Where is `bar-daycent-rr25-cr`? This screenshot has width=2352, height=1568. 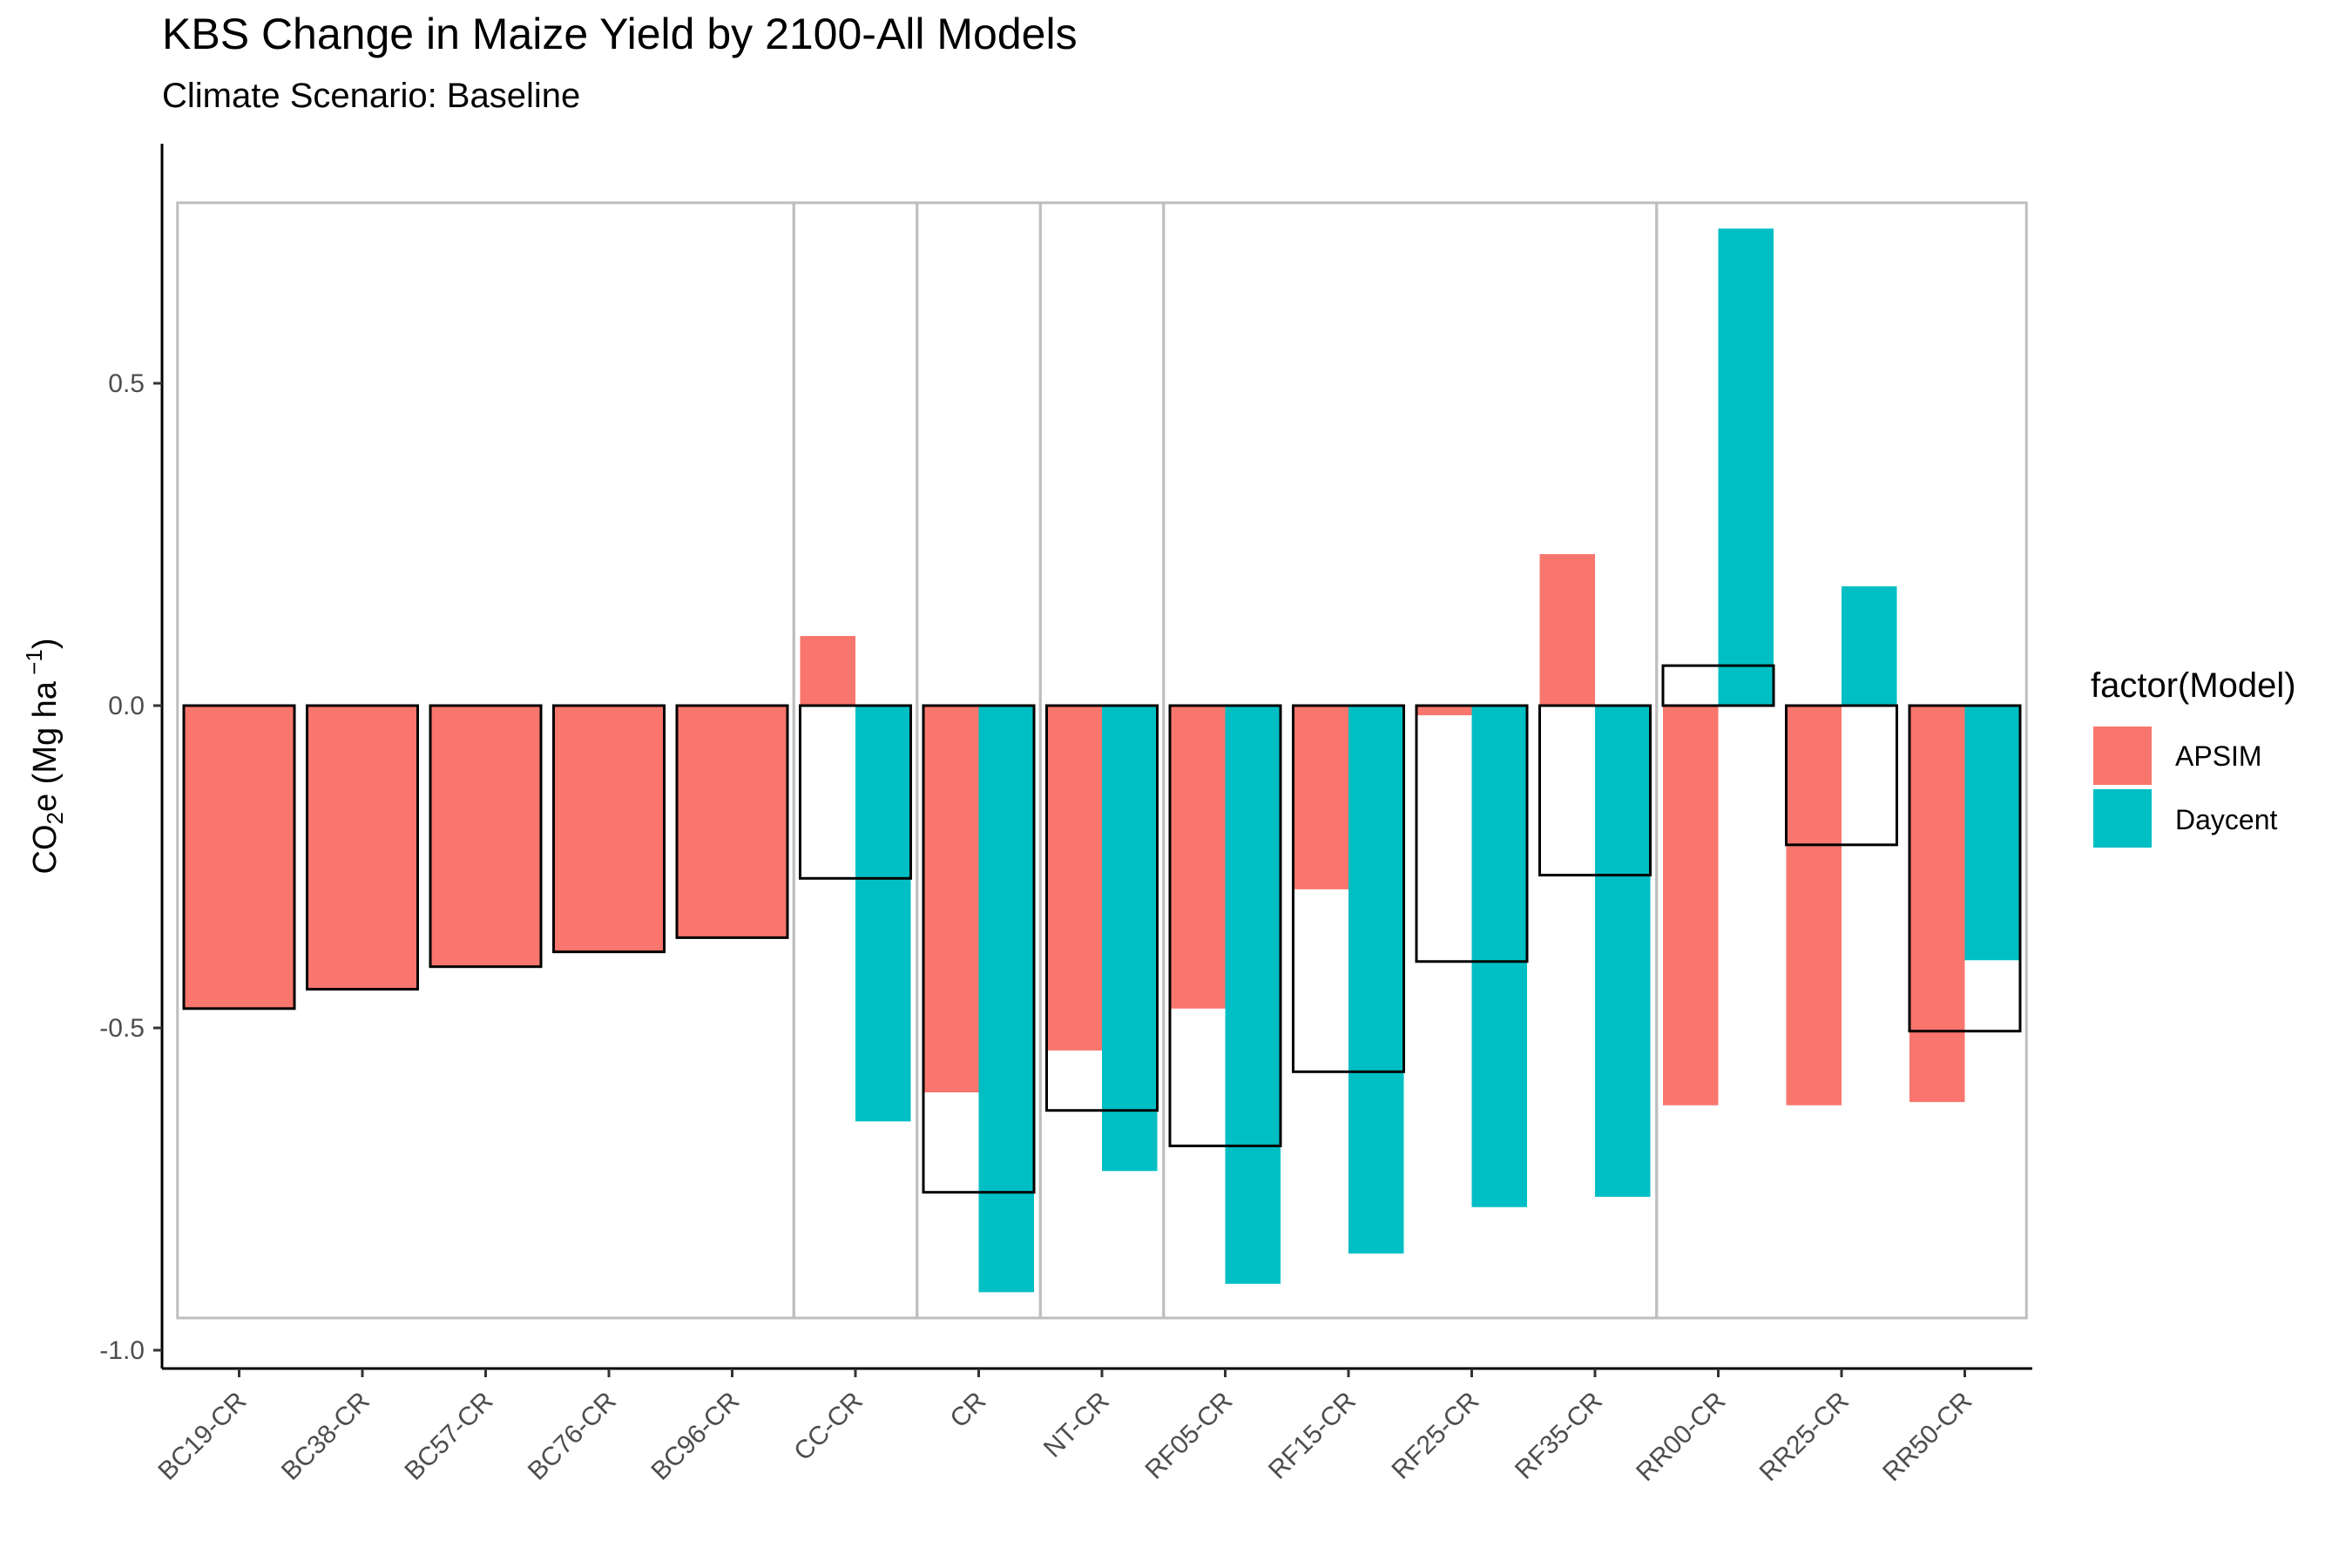 bar-daycent-rr25-cr is located at coordinates (1870, 646).